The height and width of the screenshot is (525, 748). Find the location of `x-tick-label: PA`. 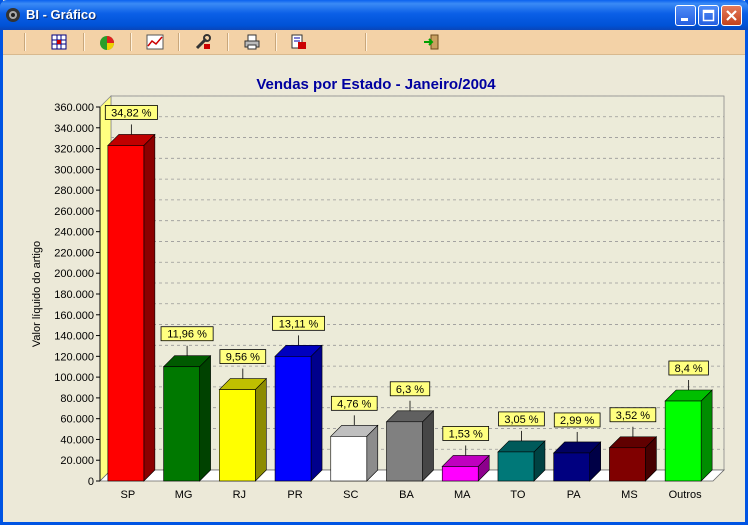

x-tick-label: PA is located at coordinates (574, 495).